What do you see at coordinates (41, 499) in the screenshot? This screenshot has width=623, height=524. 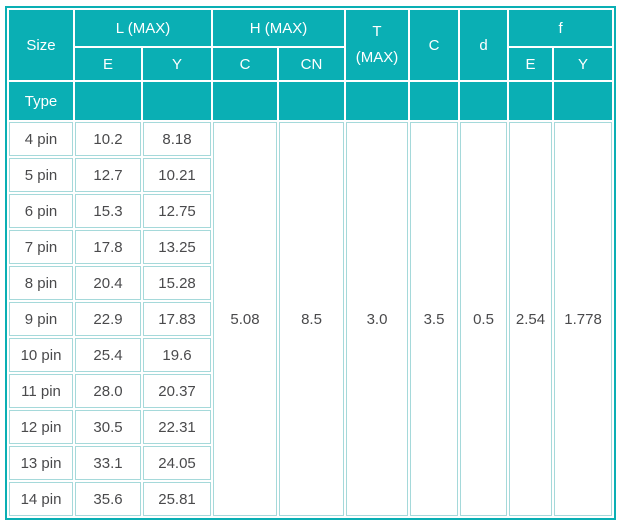 I see `size-cell: 14 pin` at bounding box center [41, 499].